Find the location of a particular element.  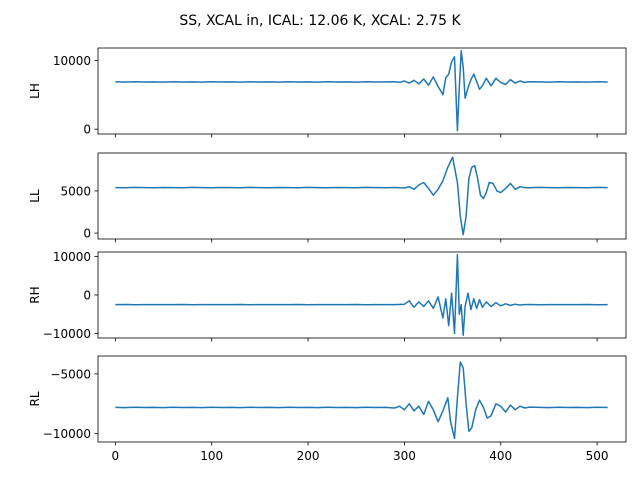

series-line-ll is located at coordinates (361, 196).